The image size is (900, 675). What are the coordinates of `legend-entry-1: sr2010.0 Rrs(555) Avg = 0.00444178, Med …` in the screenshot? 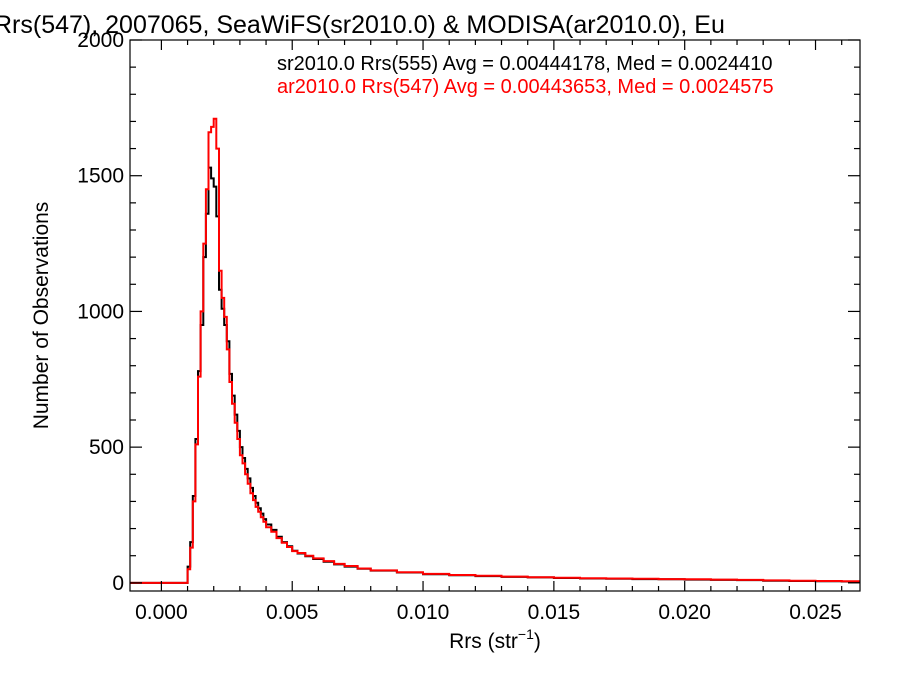 It's located at (525, 64).